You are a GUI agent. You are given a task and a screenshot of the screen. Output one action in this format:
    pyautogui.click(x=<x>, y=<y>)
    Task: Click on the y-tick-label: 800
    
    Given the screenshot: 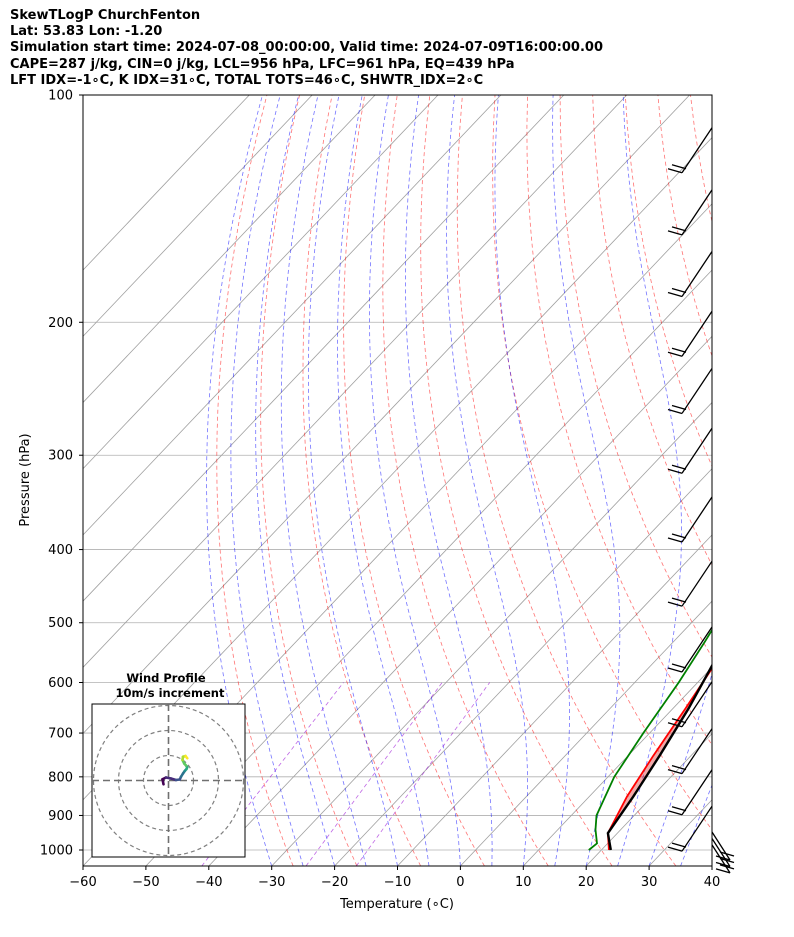 What is the action you would take?
    pyautogui.click(x=60, y=777)
    